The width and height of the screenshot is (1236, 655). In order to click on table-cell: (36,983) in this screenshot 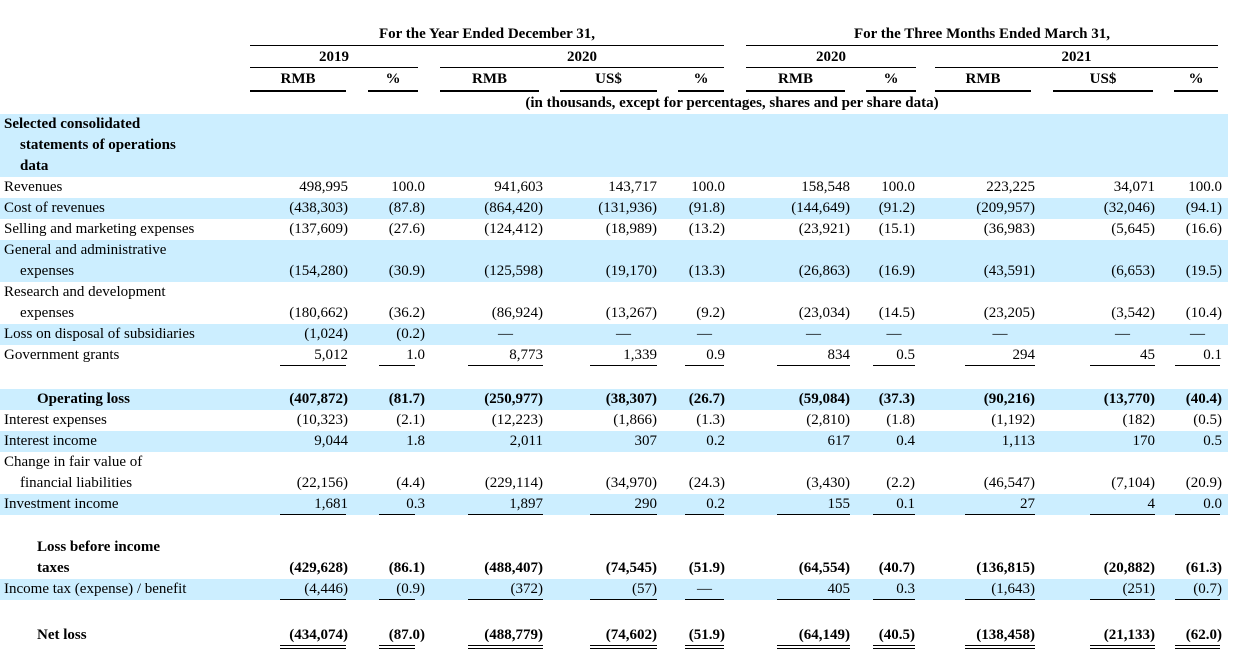, I will do `click(1009, 229)`.